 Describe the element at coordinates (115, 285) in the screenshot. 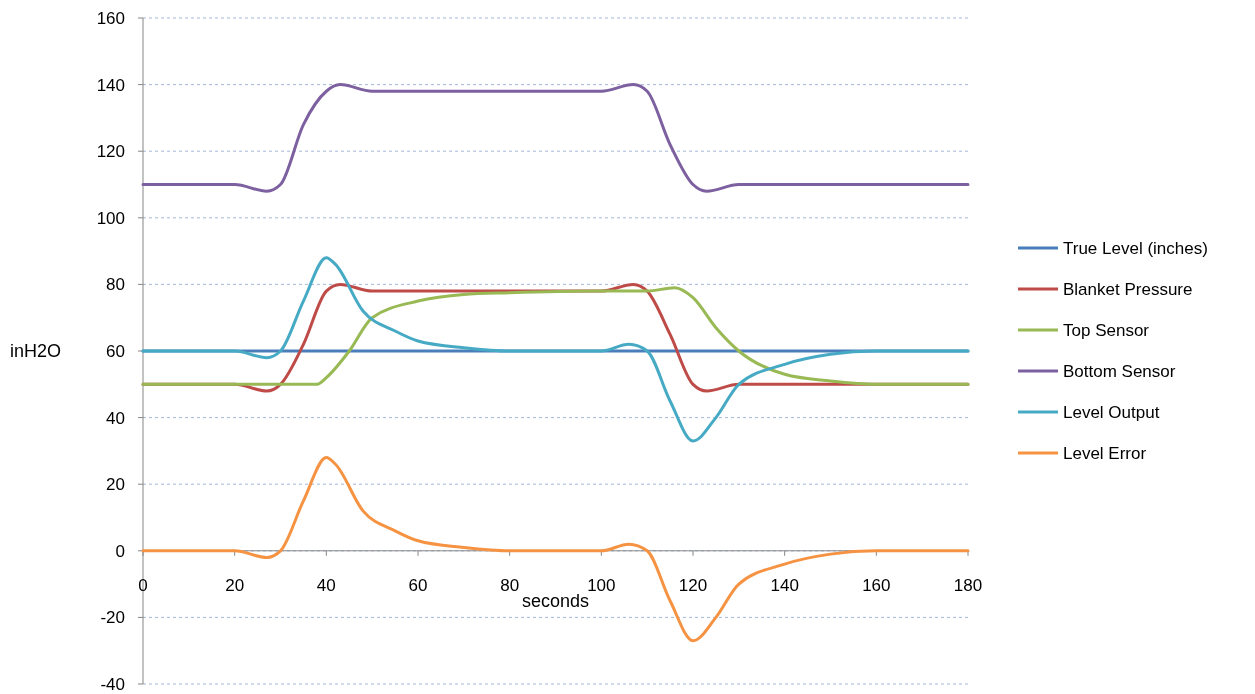

I see `y-tick-label: 80` at that location.